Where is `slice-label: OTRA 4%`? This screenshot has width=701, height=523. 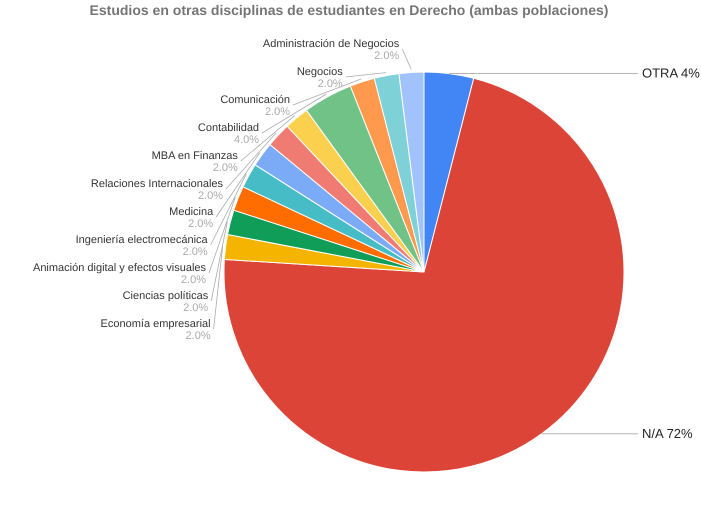
slice-label: OTRA 4% is located at coordinates (671, 73).